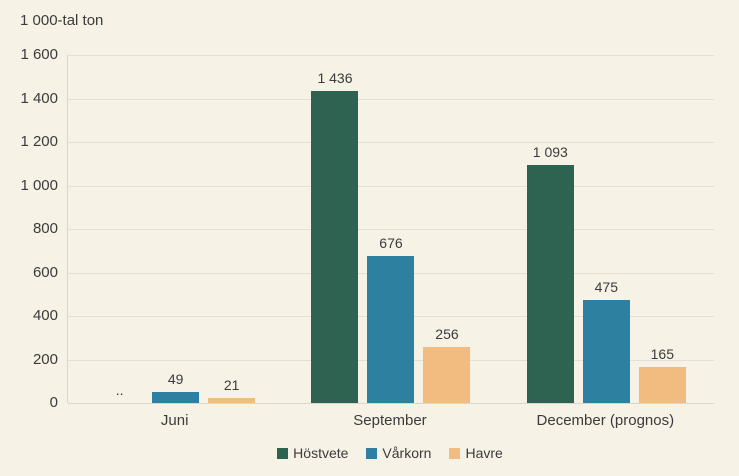 The image size is (739, 476). I want to click on legend-item-havre: Havre, so click(476, 453).